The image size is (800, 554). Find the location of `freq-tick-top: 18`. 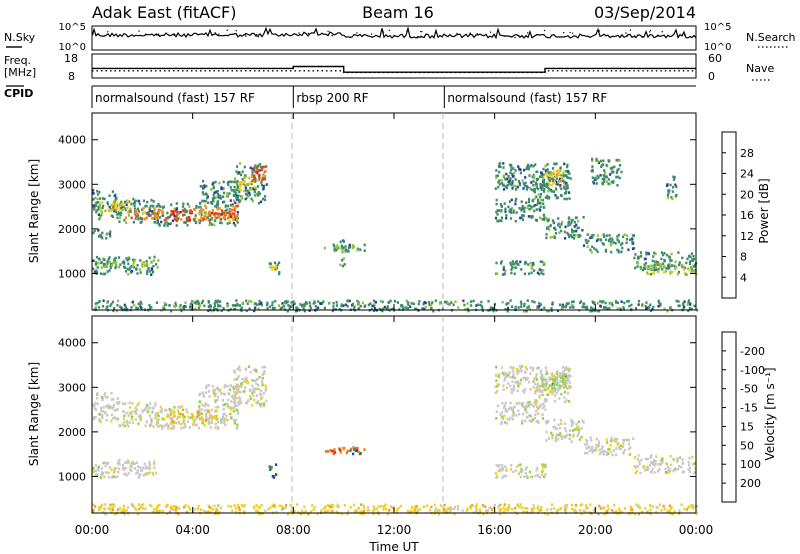

freq-tick-top: 18 is located at coordinates (71, 58).